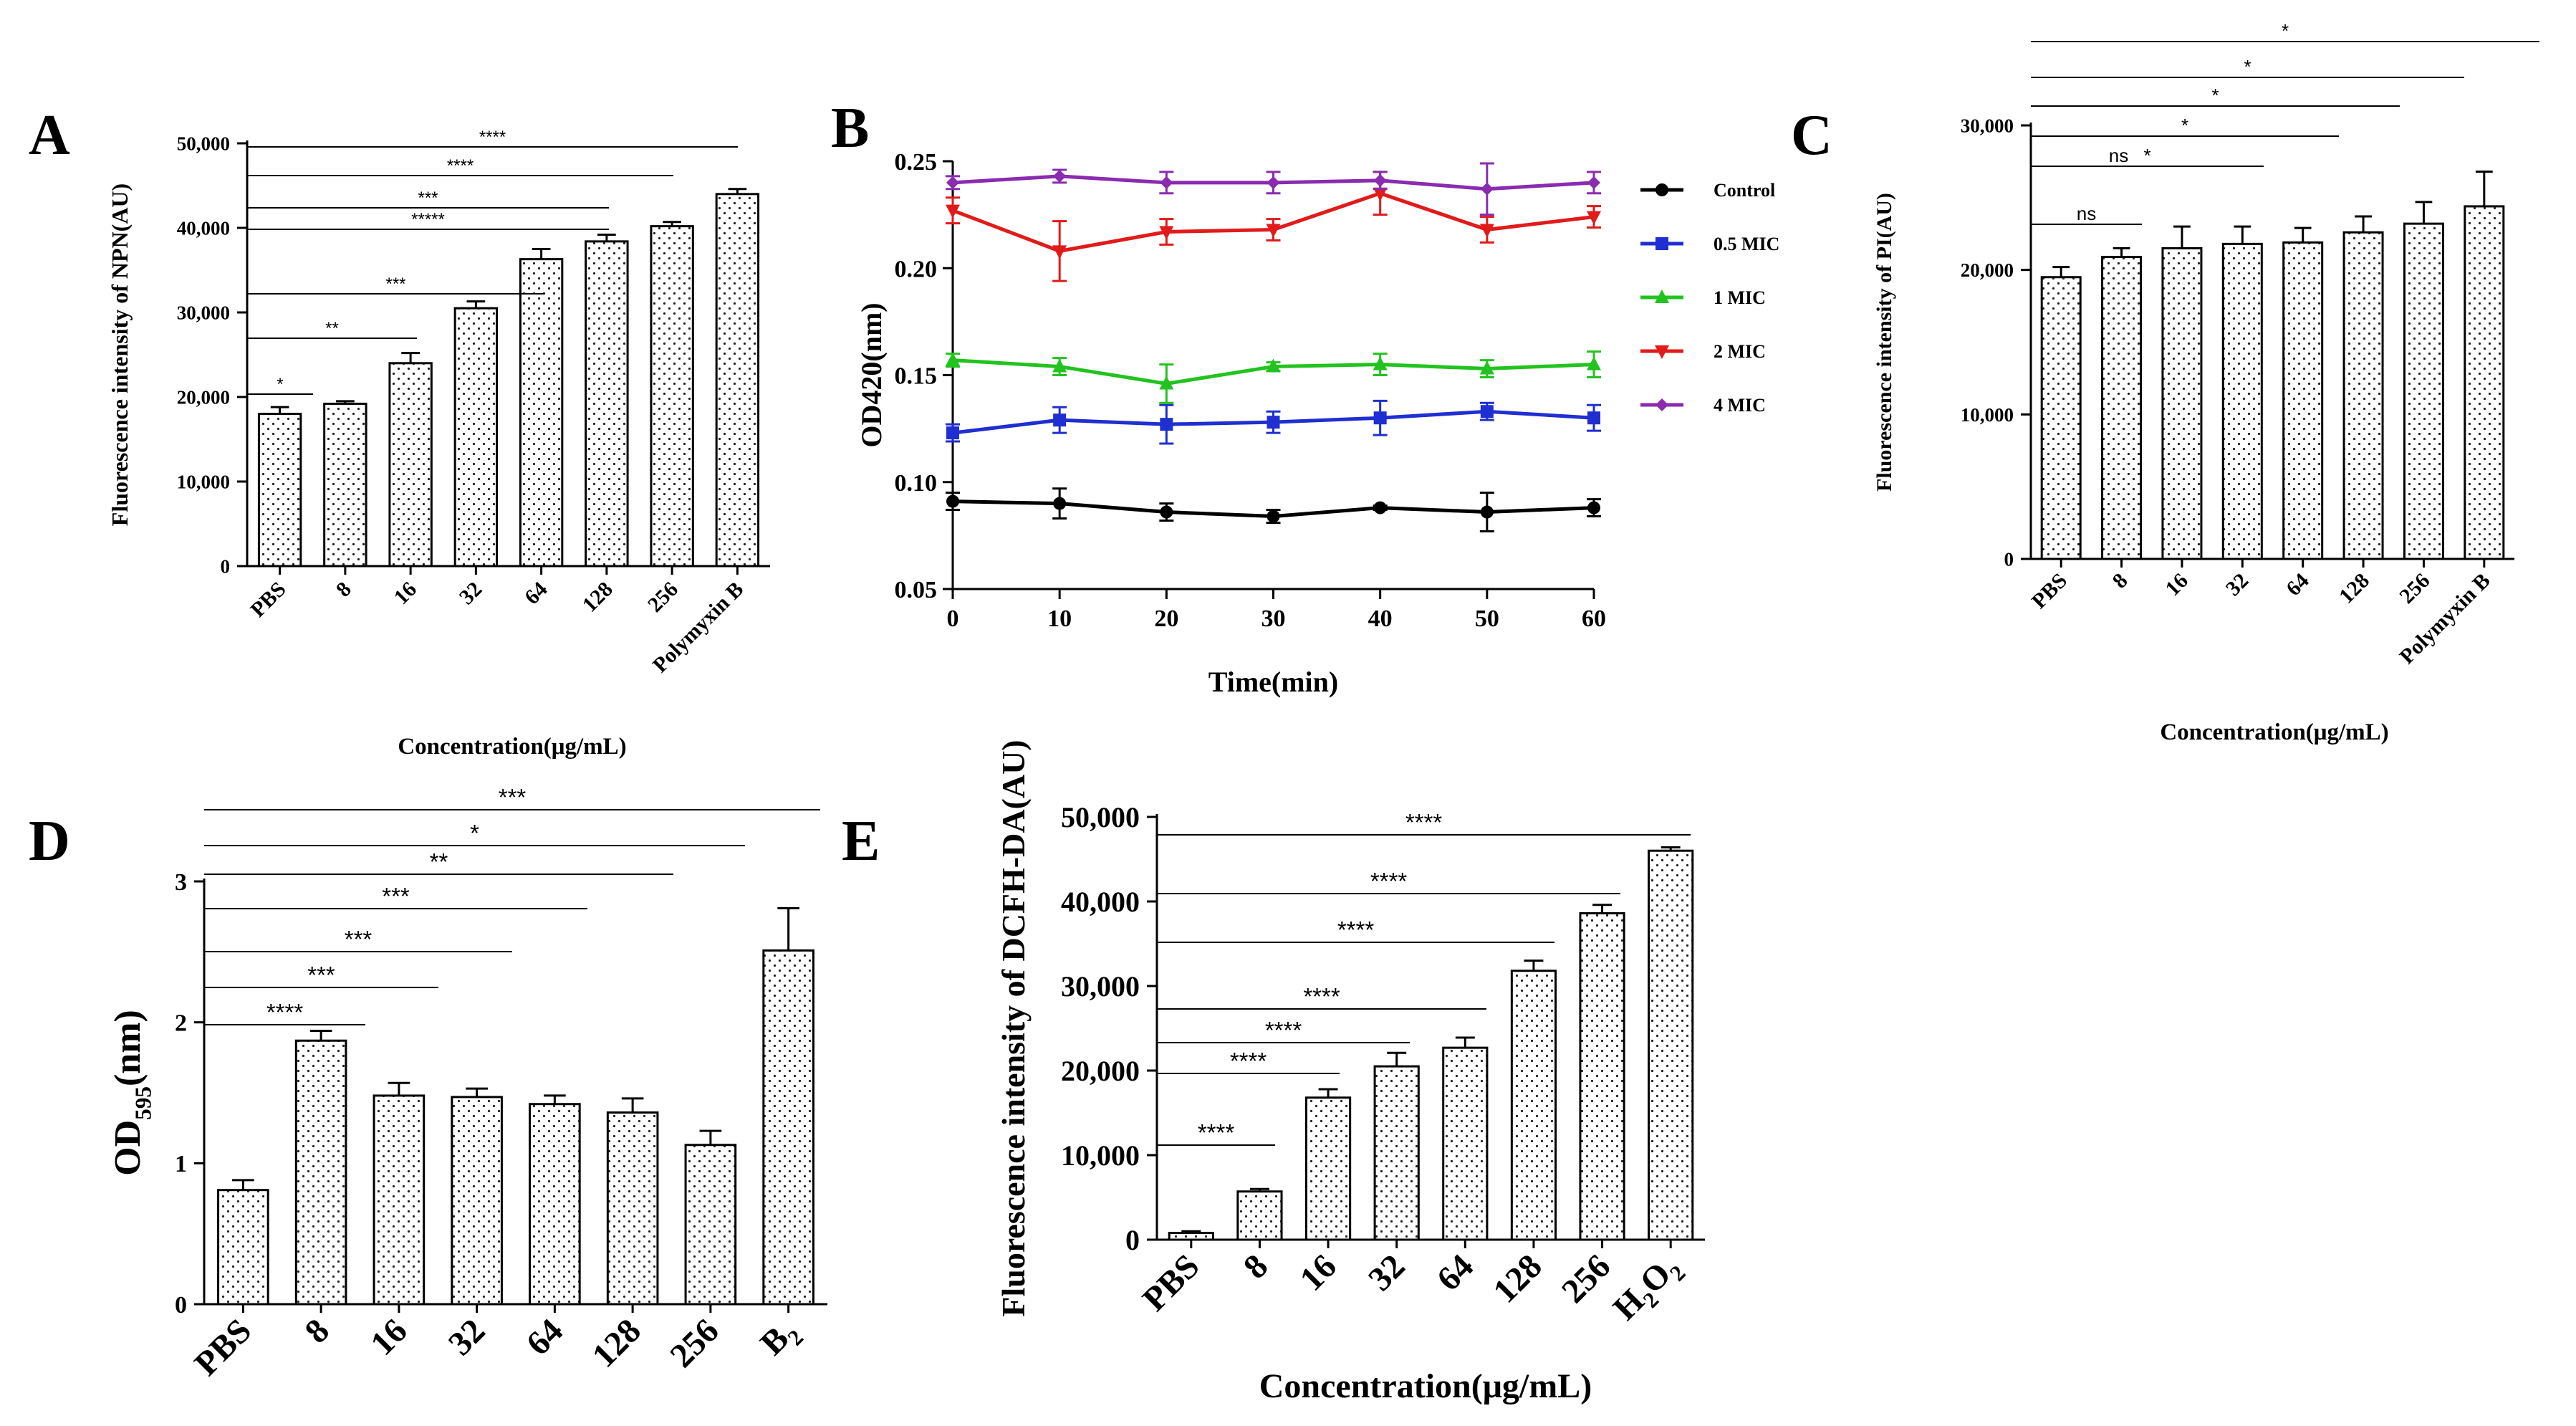 This screenshot has width=2576, height=1426. What do you see at coordinates (861, 841) in the screenshot?
I see `panel-letter-e: E` at bounding box center [861, 841].